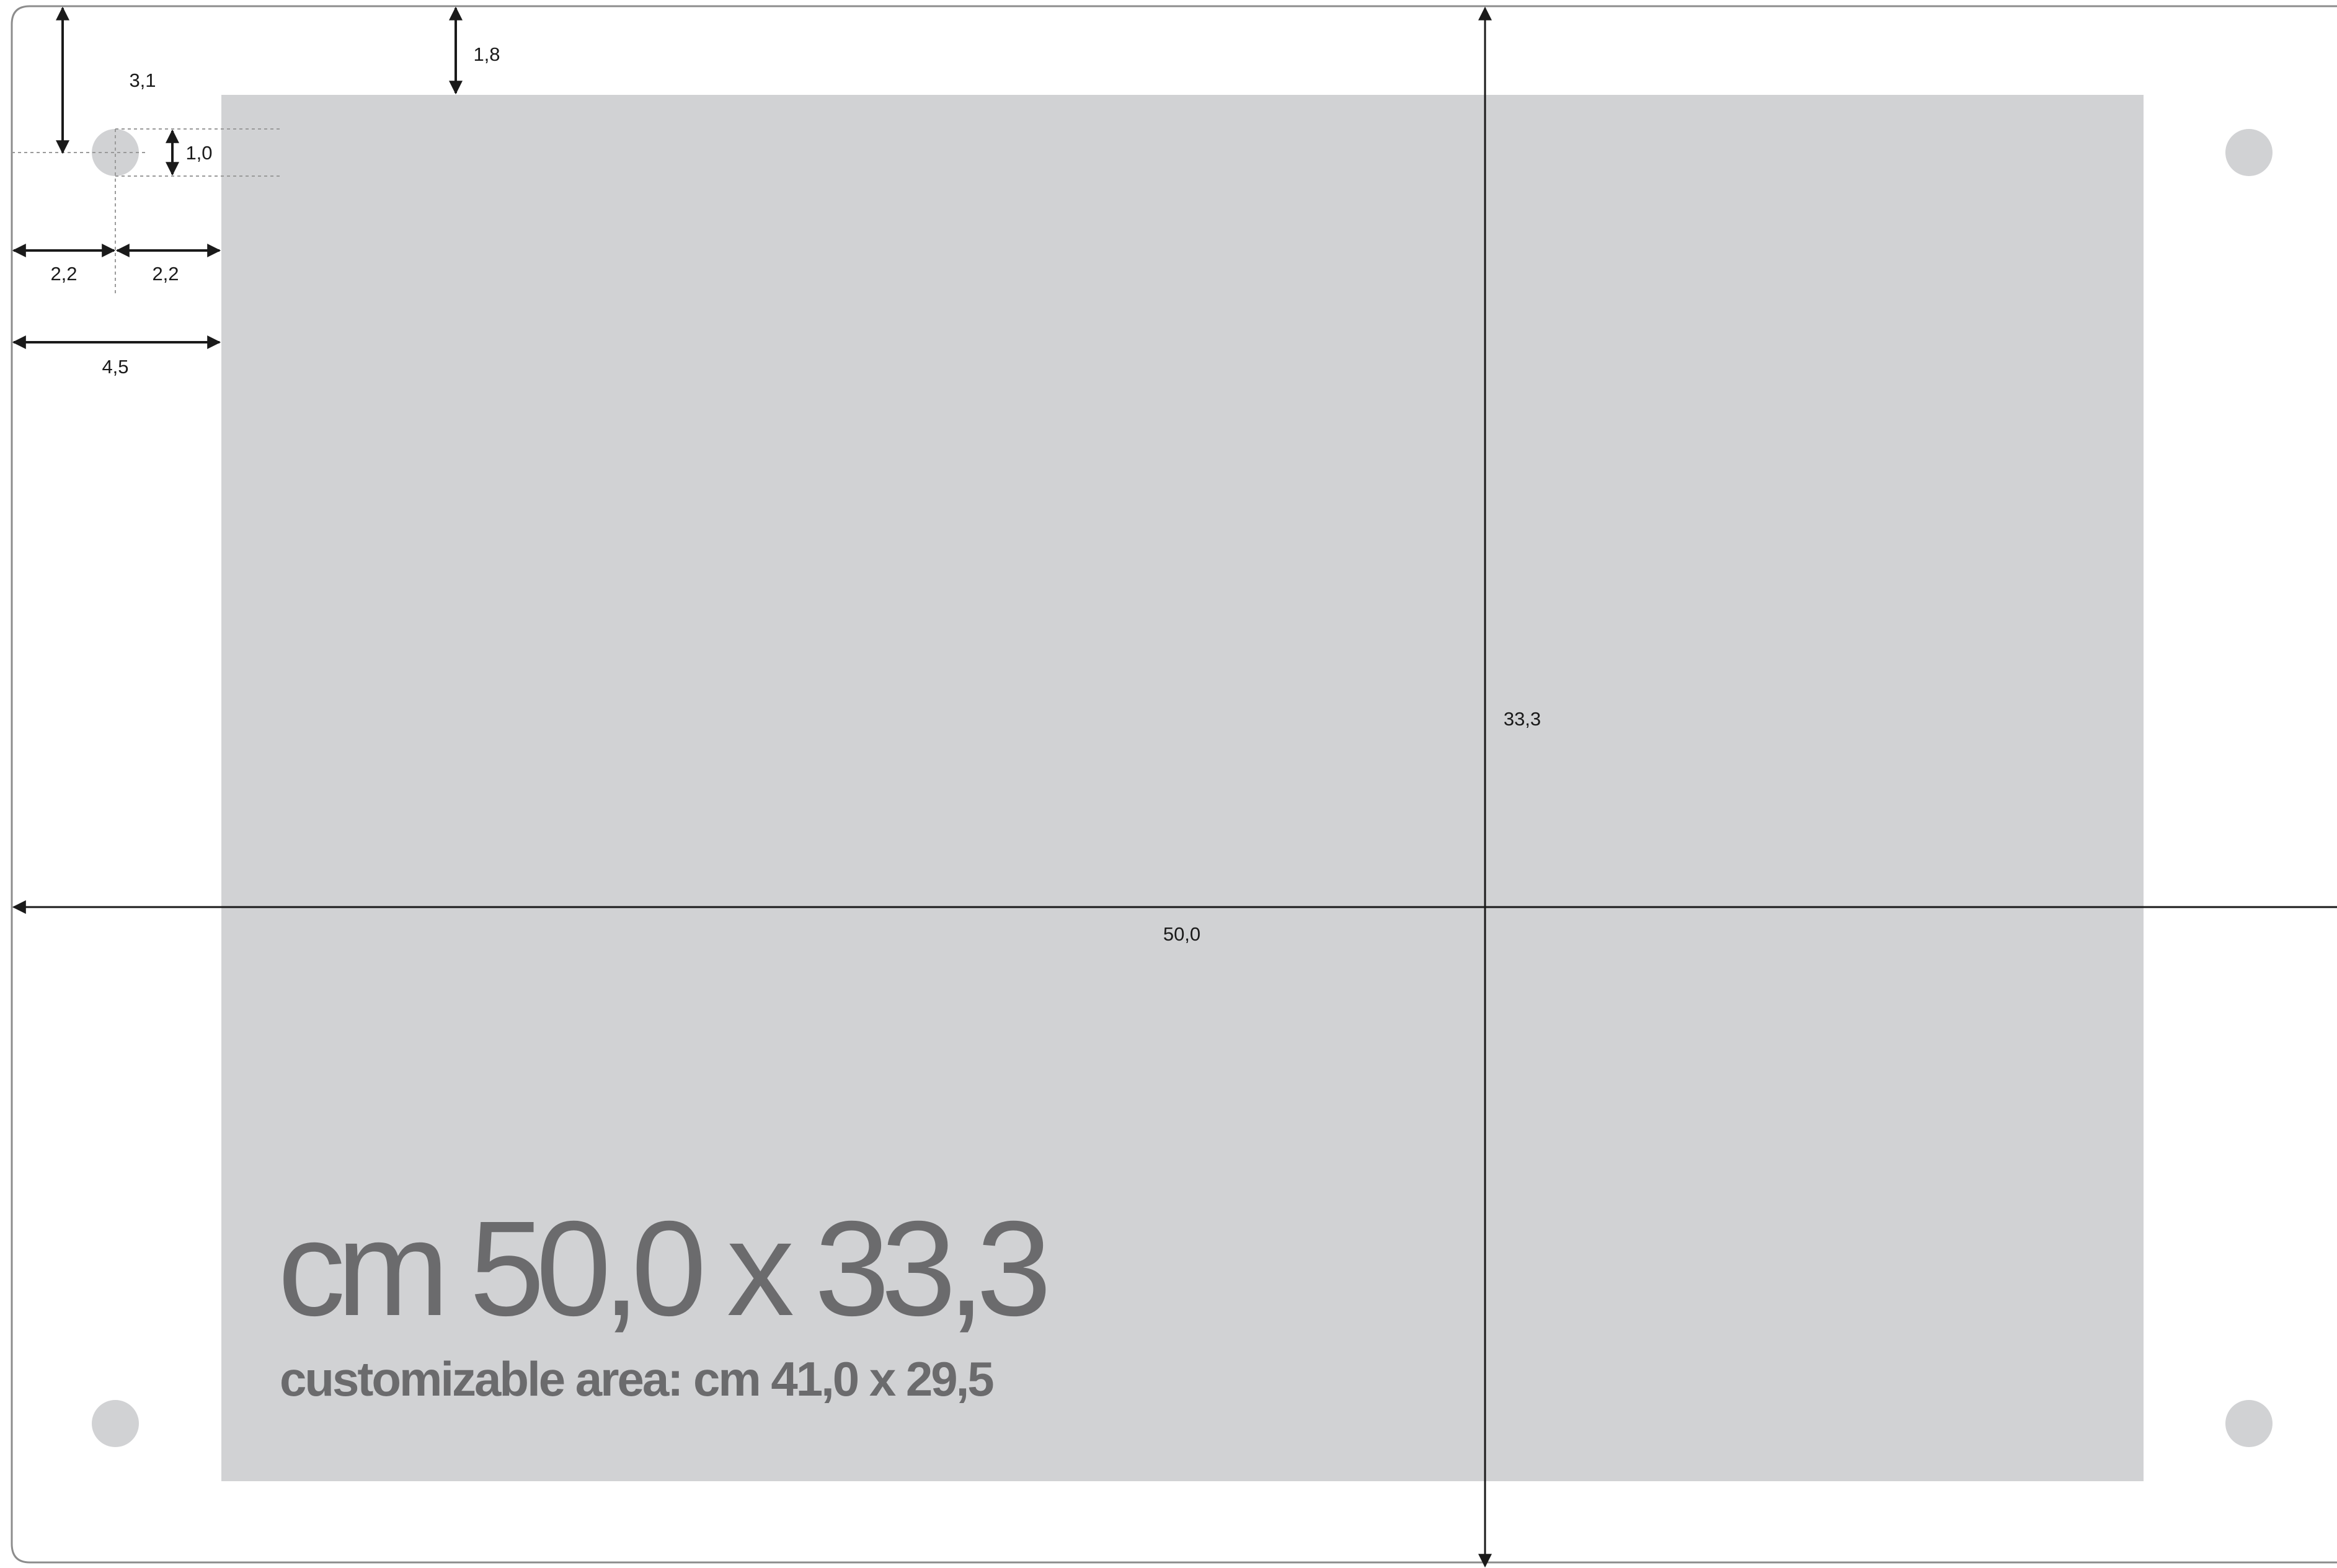  I want to click on label-side-margin: 4,5, so click(115, 367).